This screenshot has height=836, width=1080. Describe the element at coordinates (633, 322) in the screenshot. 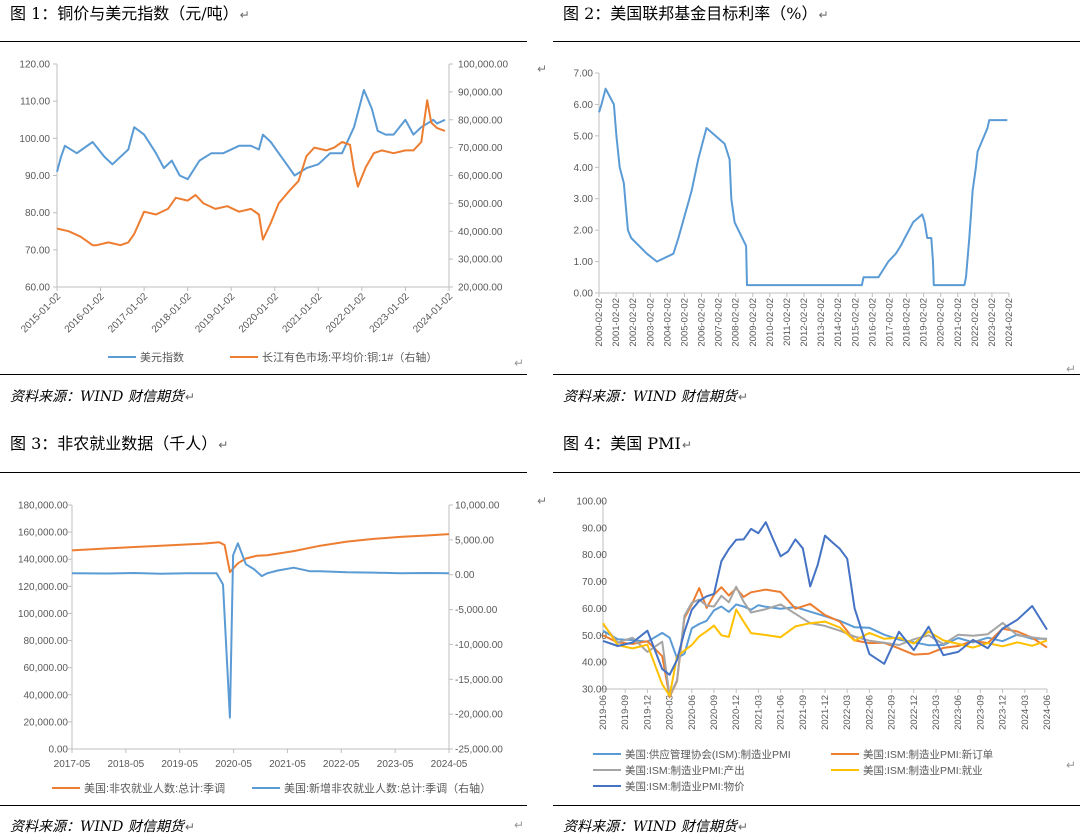

I see `x-tick-label: 2002-02-02` at that location.